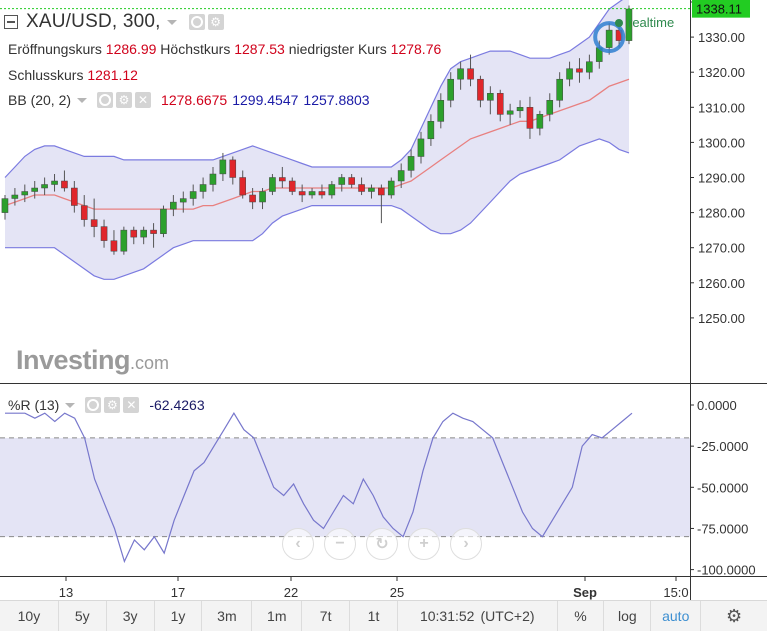 The width and height of the screenshot is (767, 631). I want to click on time-tick-label: 15:0, so click(675, 592).